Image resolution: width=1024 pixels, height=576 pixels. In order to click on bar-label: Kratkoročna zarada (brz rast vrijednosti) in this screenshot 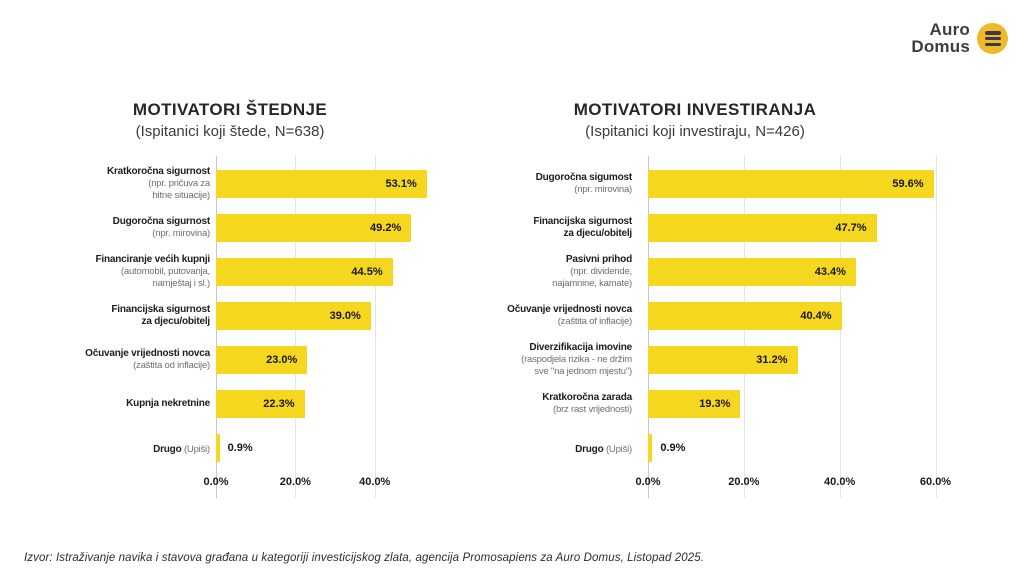, I will do `click(559, 404)`.